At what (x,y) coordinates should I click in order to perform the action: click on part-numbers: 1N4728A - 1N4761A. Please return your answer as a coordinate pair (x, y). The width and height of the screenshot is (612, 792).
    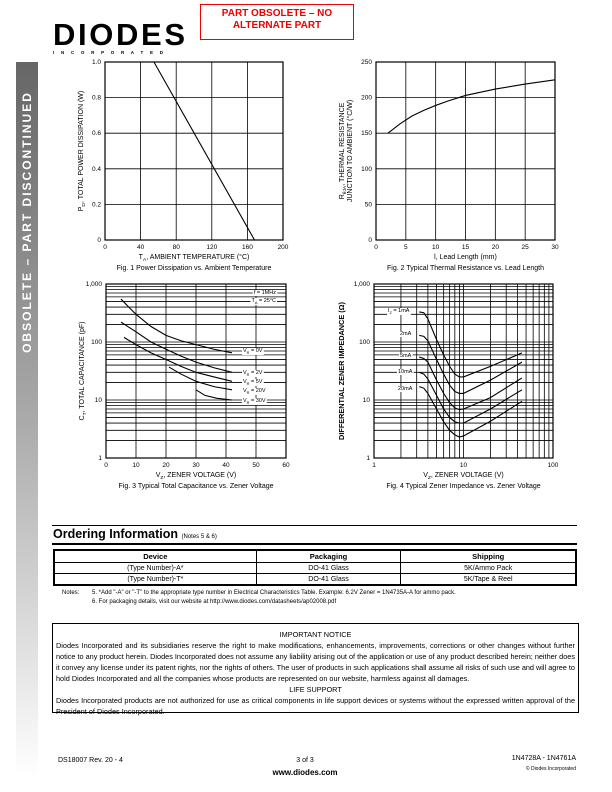
    Looking at the image, I should click on (543, 758).